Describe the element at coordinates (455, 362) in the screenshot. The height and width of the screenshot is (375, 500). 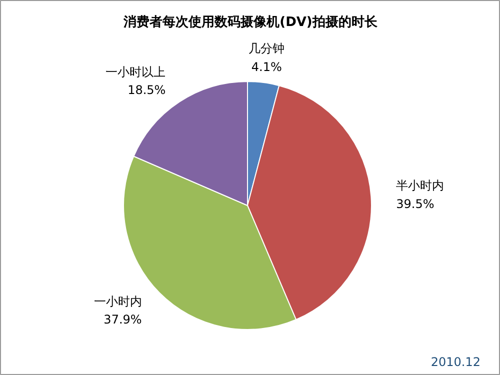
I see `text: 2010.12` at that location.